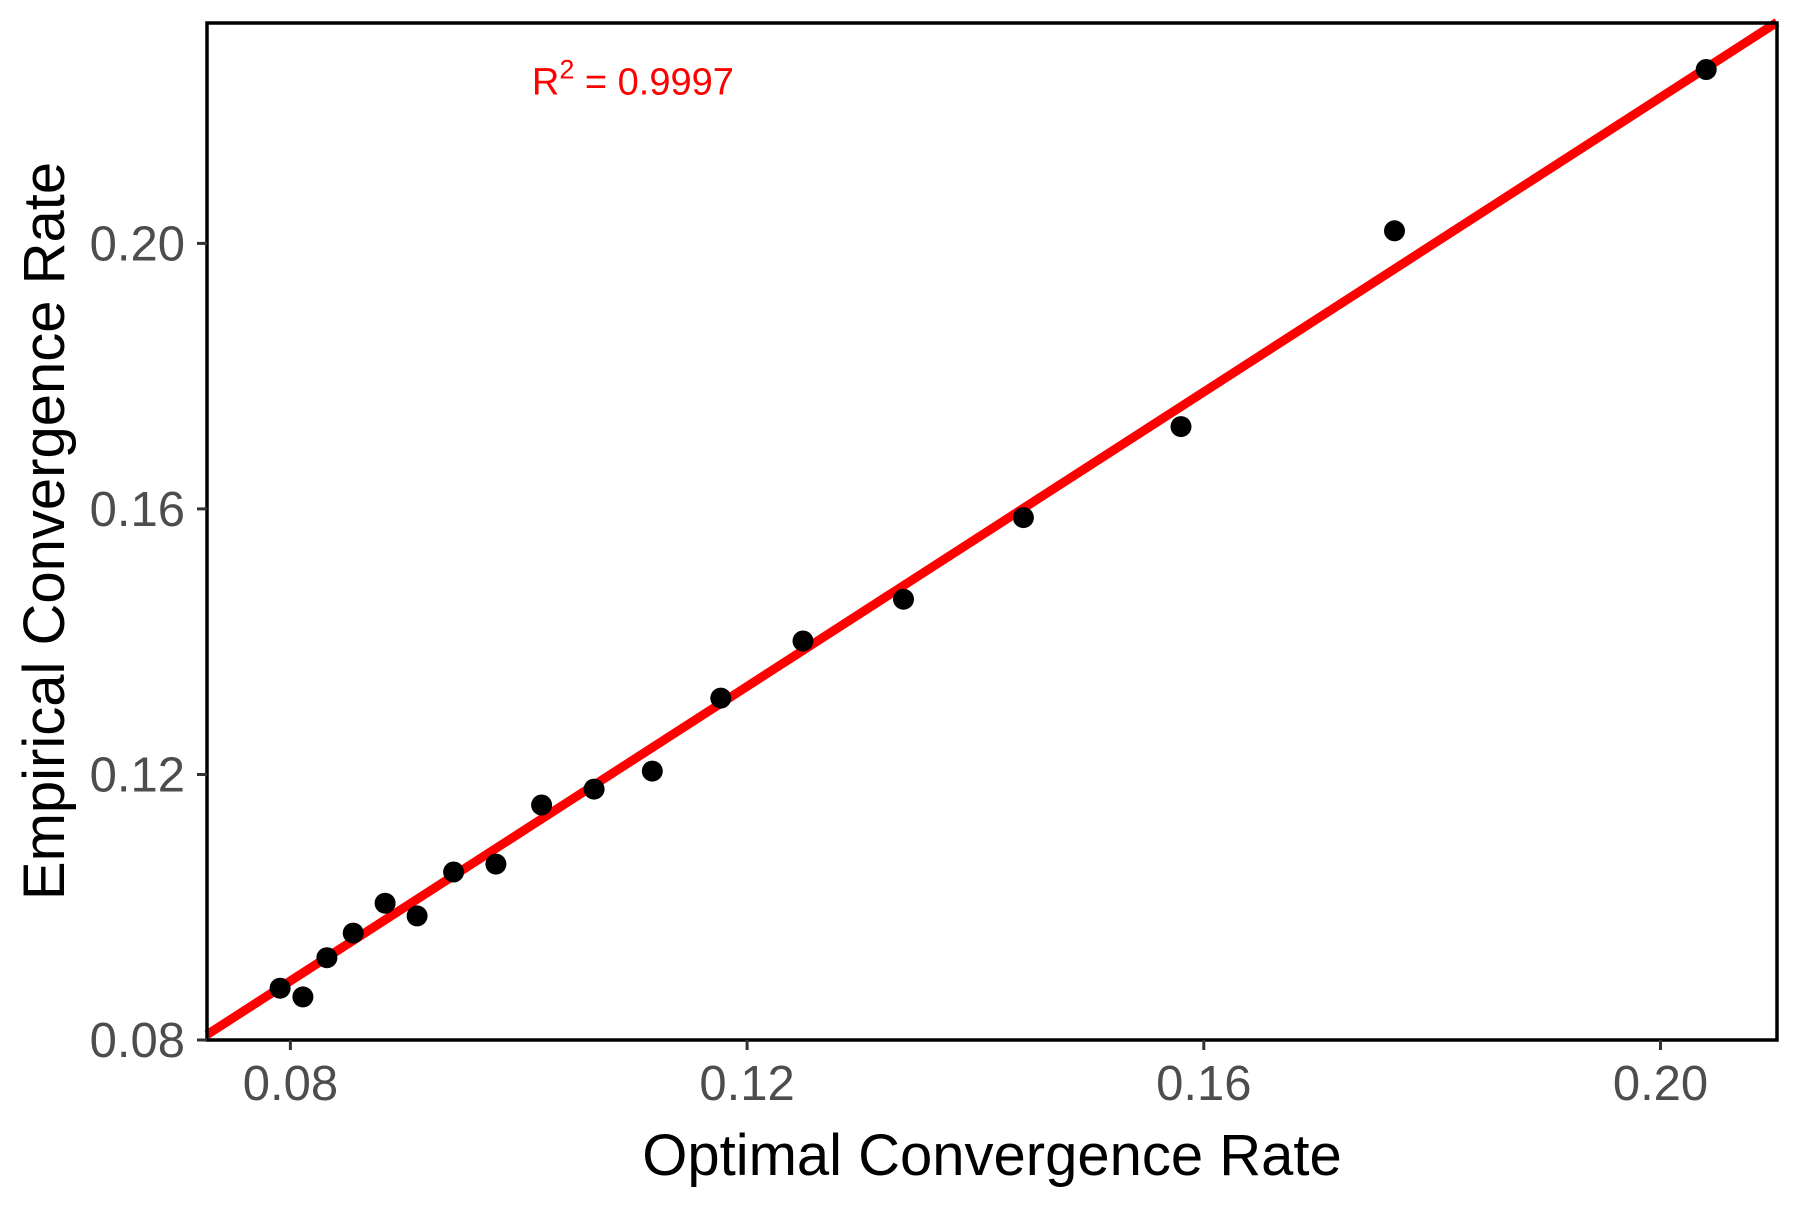 The width and height of the screenshot is (1800, 1205). What do you see at coordinates (1660, 1084) in the screenshot?
I see `x-tick-label: 0.20` at bounding box center [1660, 1084].